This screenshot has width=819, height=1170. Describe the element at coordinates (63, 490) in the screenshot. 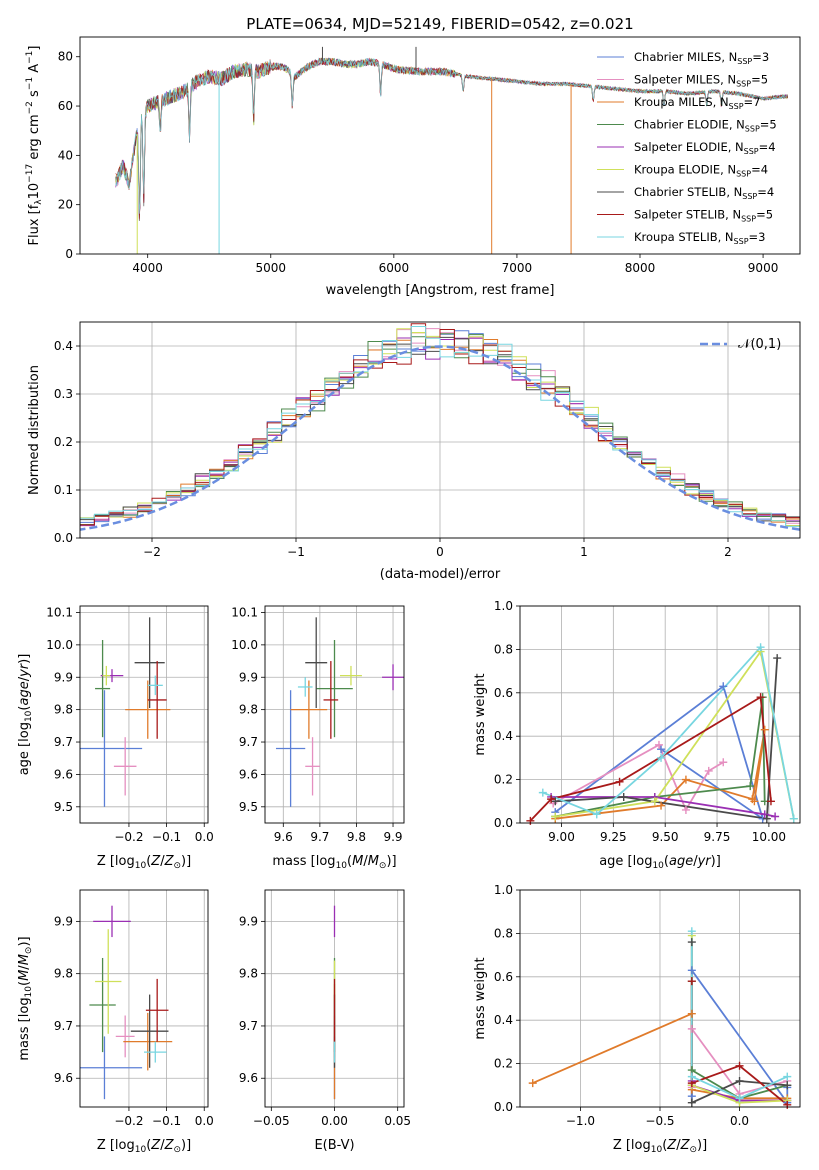

I see `y-tick-label: 0.1` at that location.